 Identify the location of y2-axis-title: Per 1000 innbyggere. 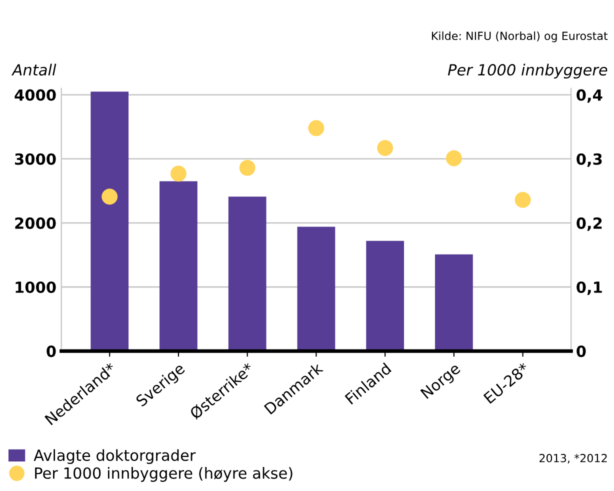
(528, 71).